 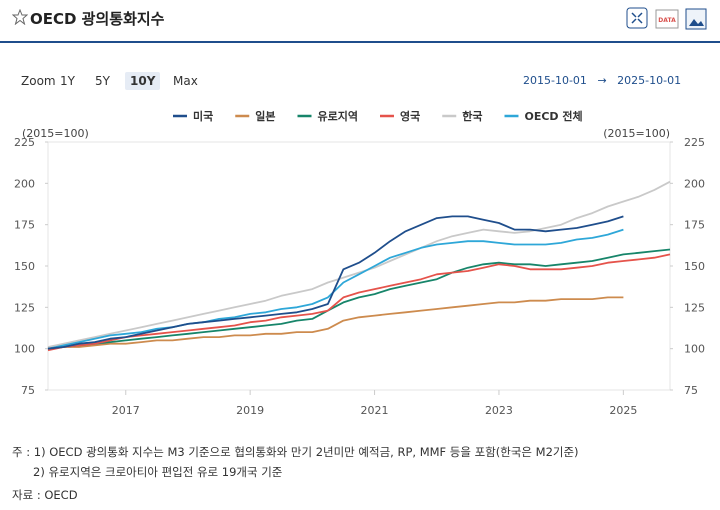 I want to click on date-arrow: →, so click(x=602, y=80).